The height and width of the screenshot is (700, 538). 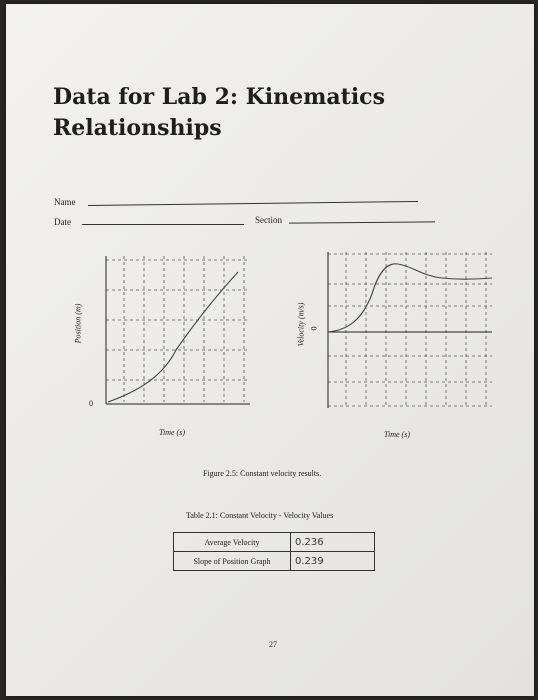 I want to click on average-velocity-label: Average Velocity, so click(x=232, y=542).